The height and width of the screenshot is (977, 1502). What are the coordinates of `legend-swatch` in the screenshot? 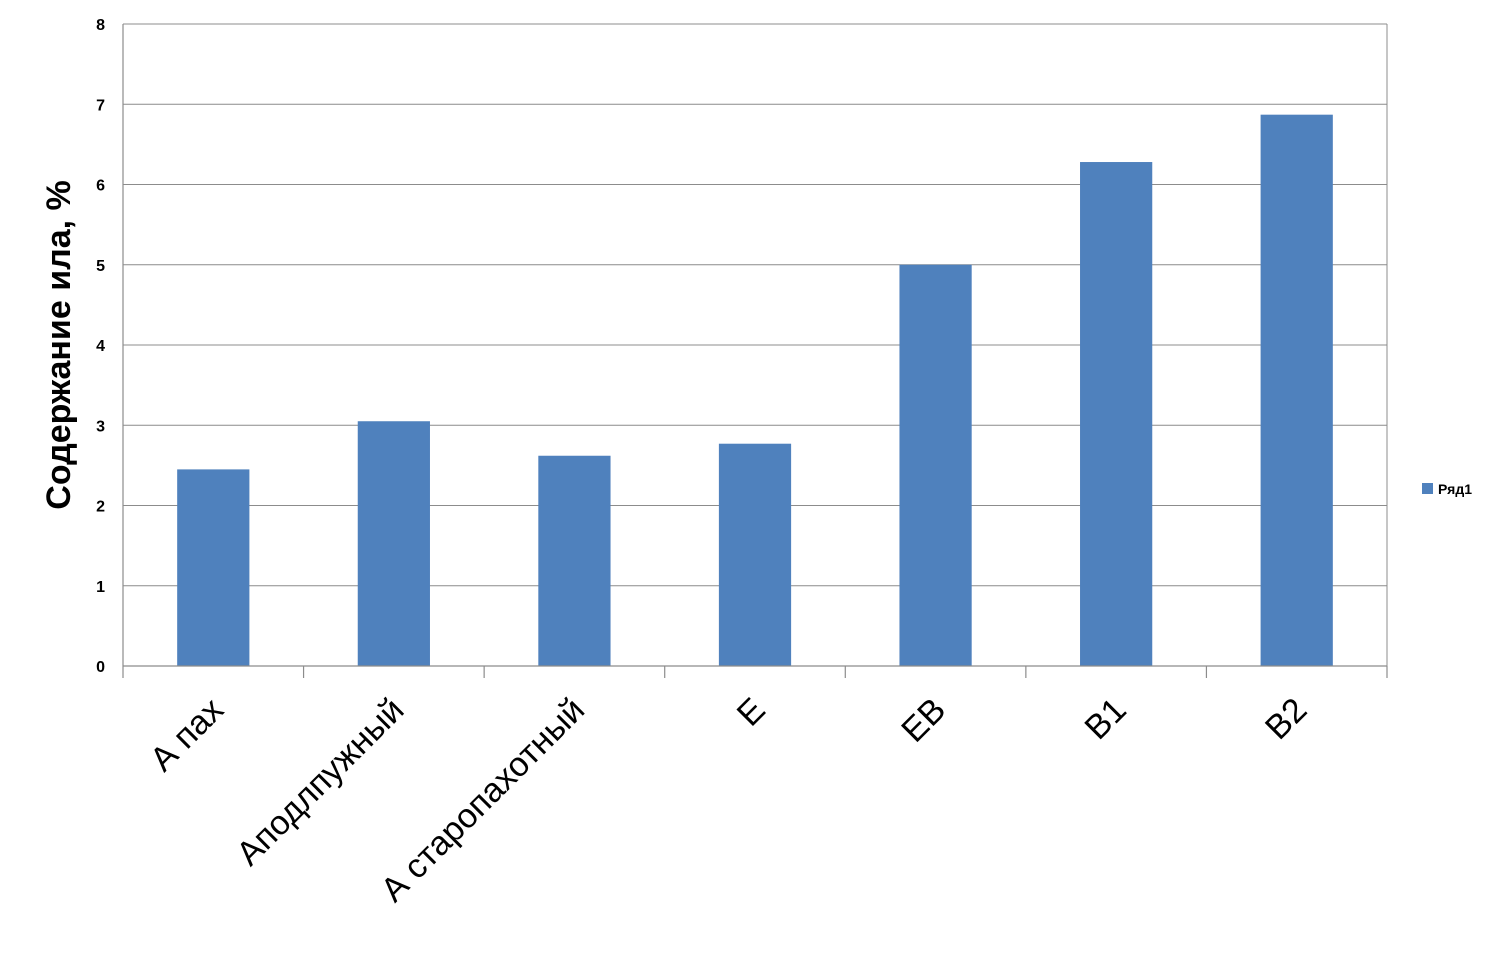 It's located at (1427, 488).